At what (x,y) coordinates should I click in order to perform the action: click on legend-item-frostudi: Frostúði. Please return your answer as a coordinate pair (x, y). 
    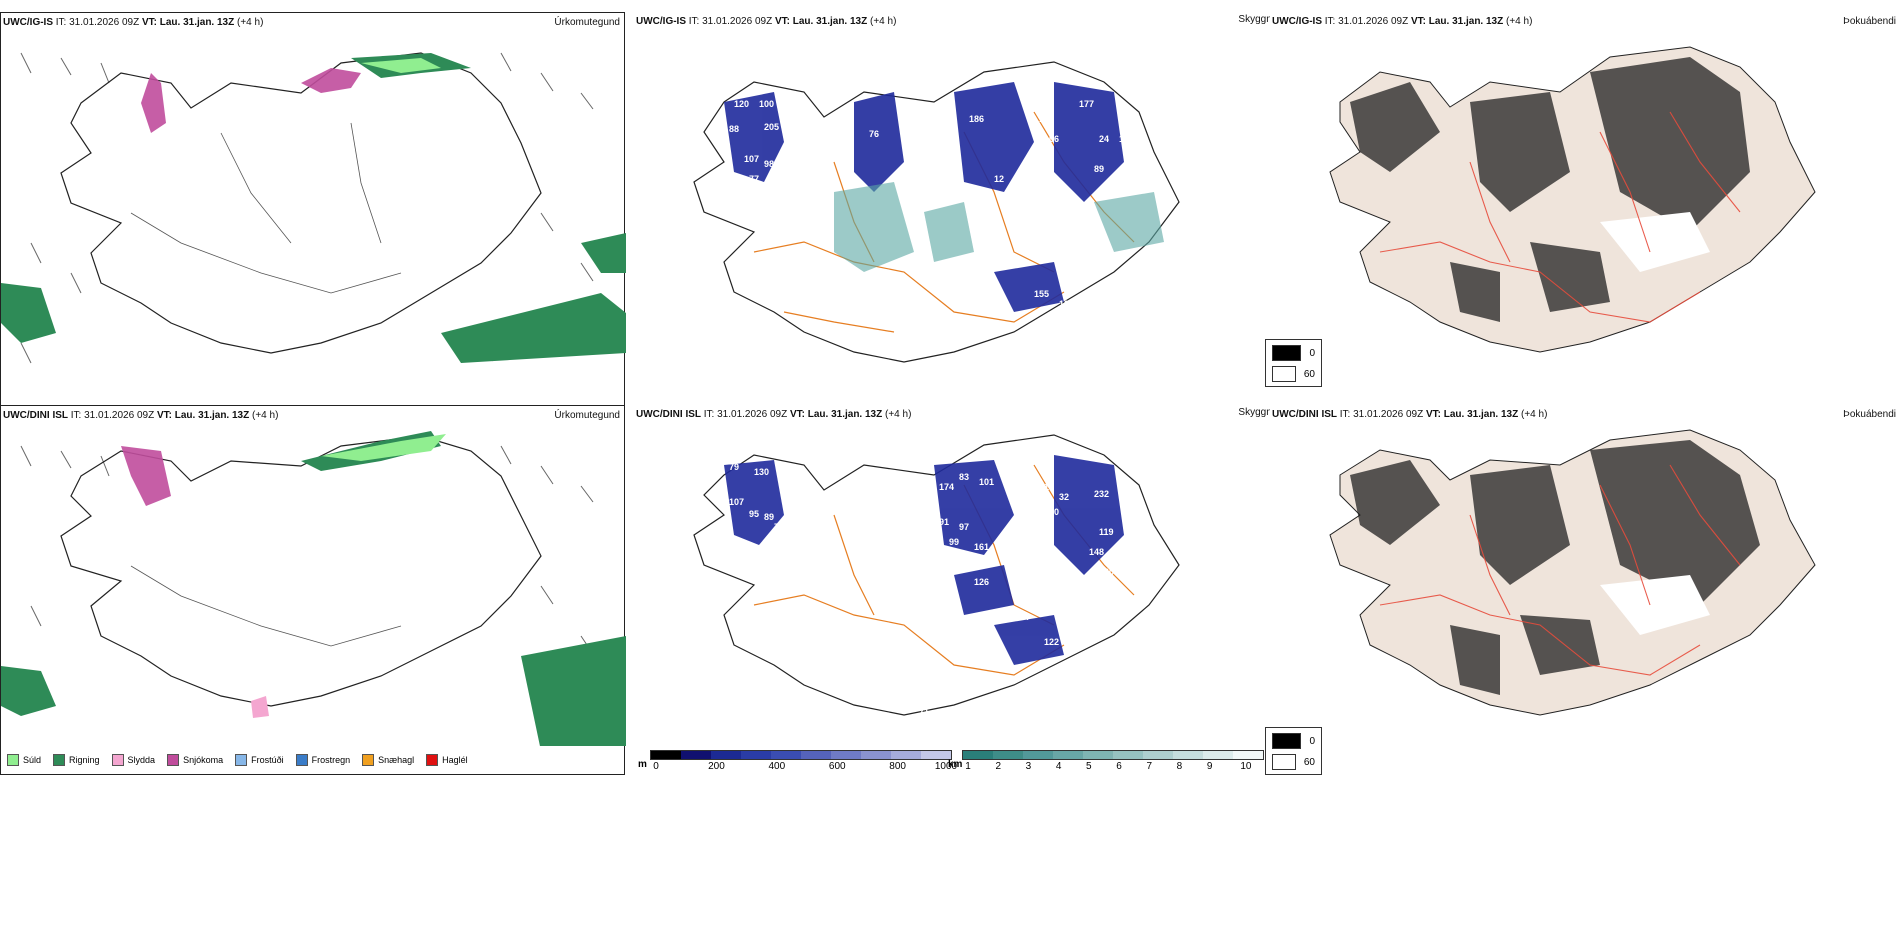
    Looking at the image, I should click on (259, 760).